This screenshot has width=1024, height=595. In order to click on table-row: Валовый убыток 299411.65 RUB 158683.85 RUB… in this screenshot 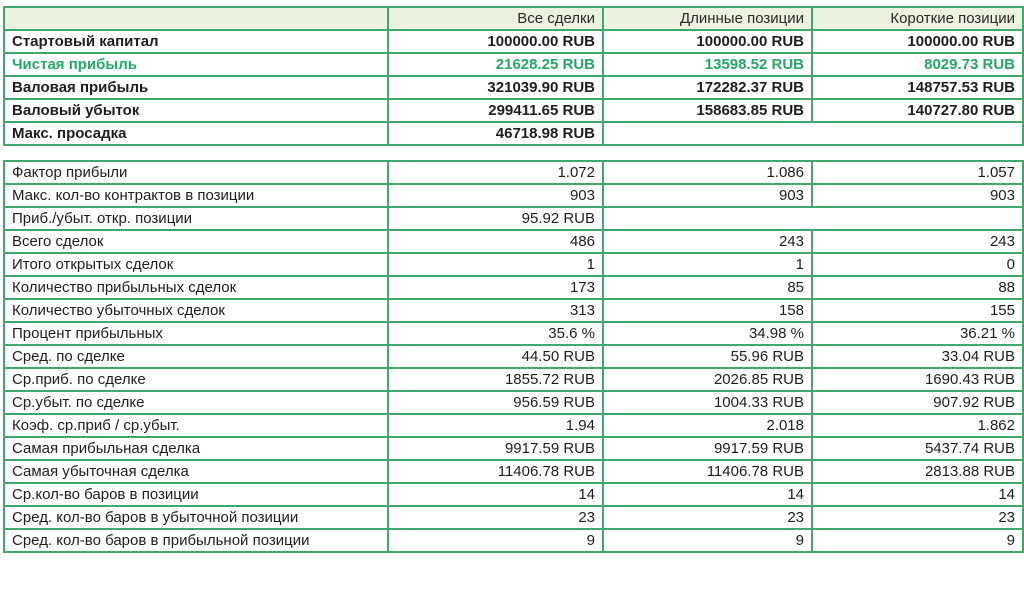, I will do `click(513, 110)`.